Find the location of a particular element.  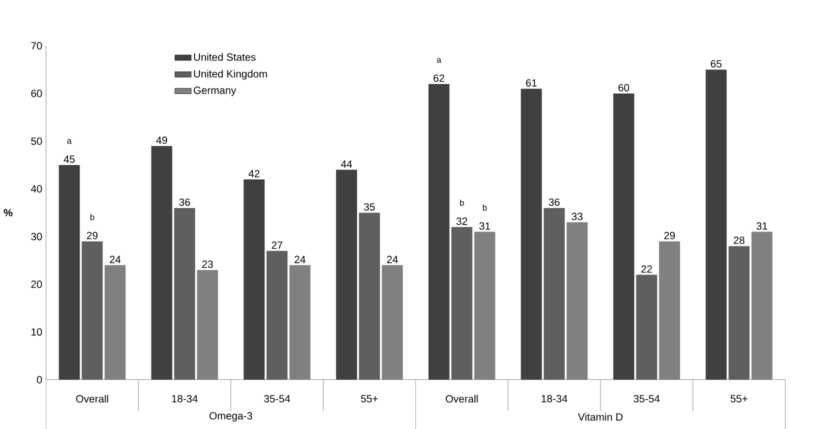

legend-label: Germany is located at coordinates (215, 91).